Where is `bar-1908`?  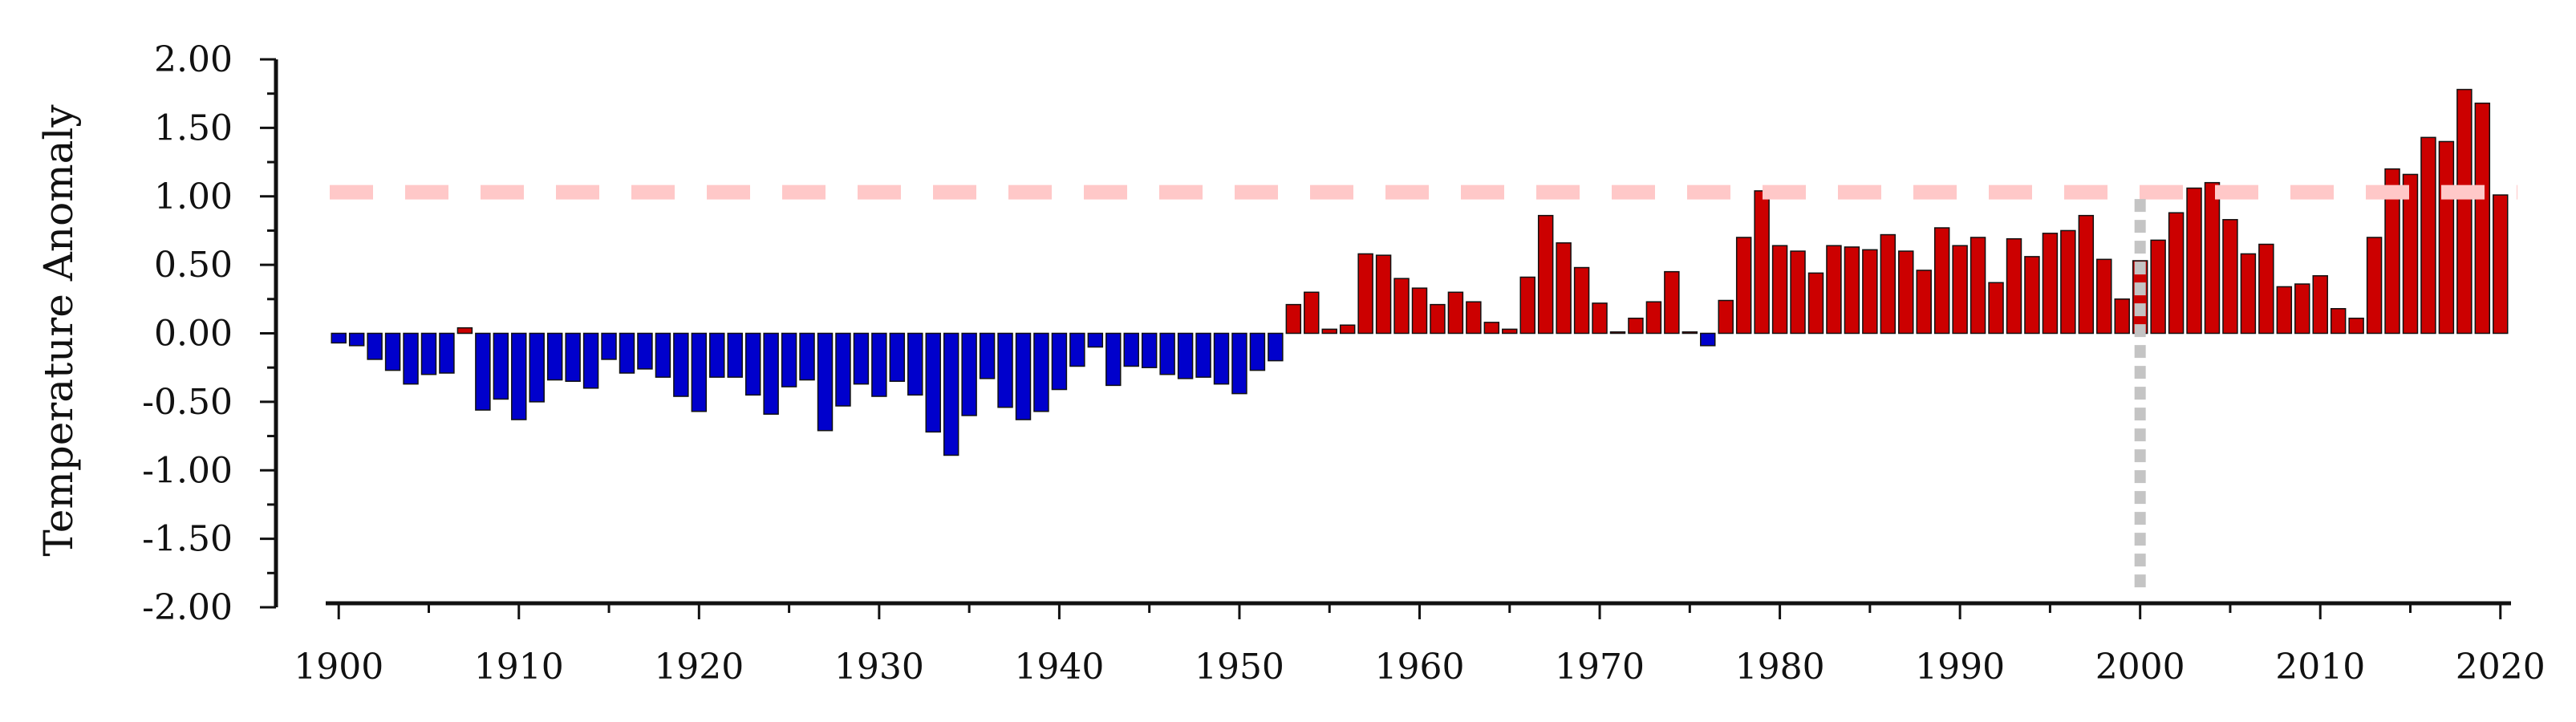 bar-1908 is located at coordinates (483, 371).